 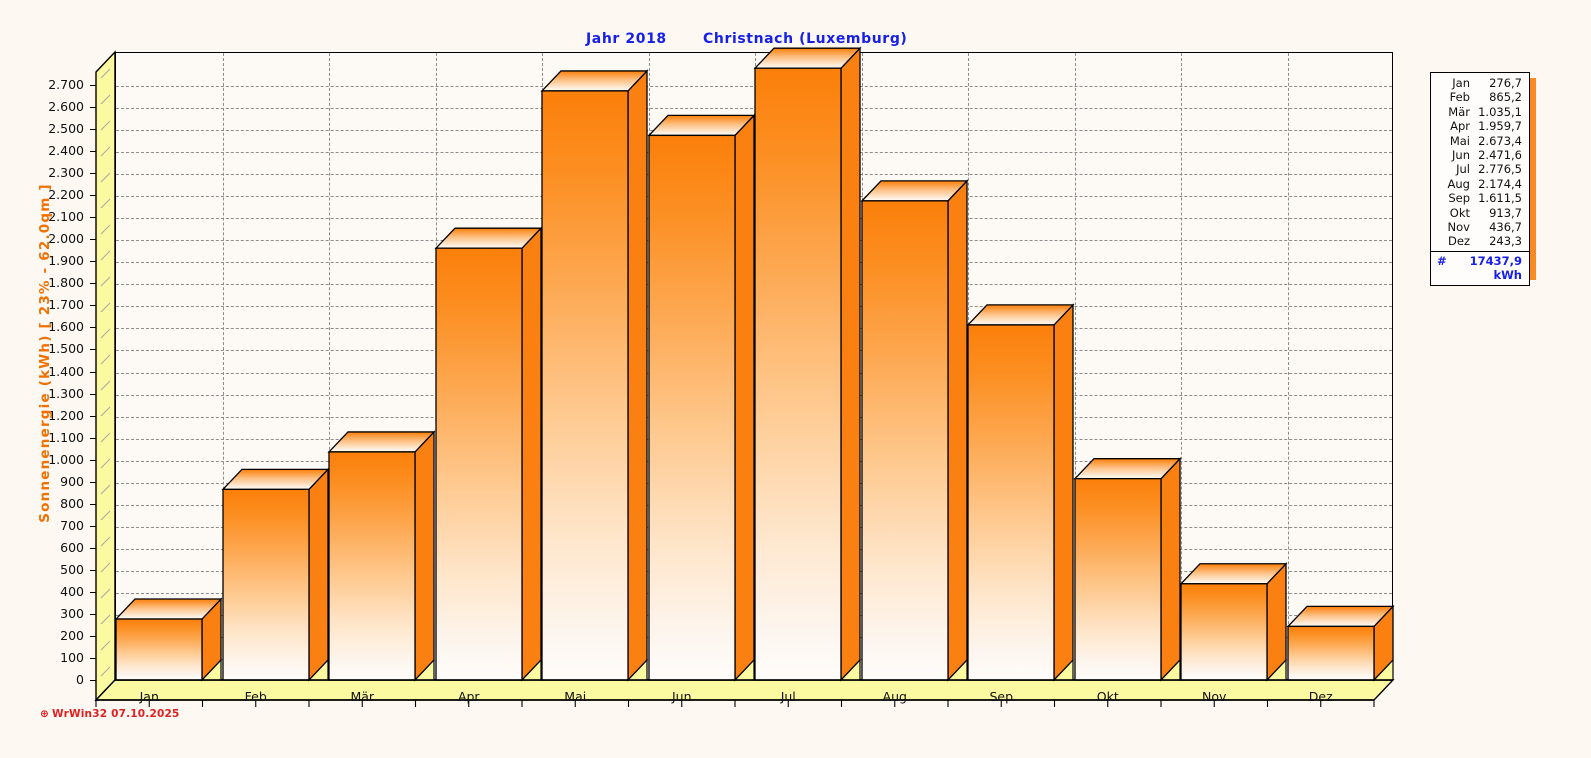 I want to click on legend-value: 276,7, so click(x=1505, y=83).